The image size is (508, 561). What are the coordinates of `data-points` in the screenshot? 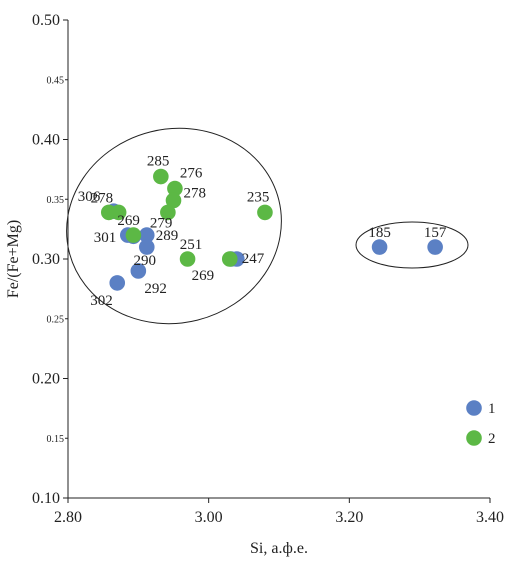 It's located at (271, 229).